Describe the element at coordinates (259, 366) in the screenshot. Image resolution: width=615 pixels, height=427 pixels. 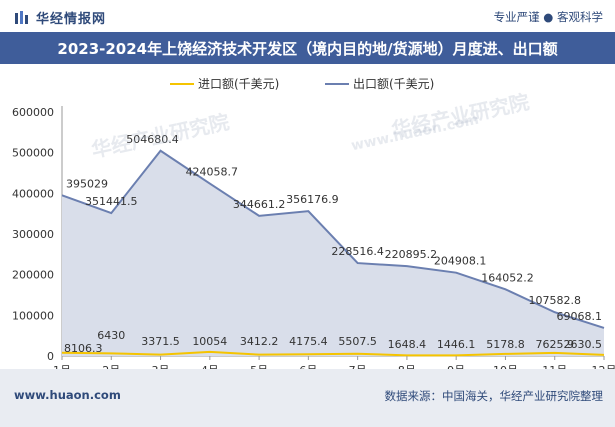
I see `x-tick-label: 5月` at that location.